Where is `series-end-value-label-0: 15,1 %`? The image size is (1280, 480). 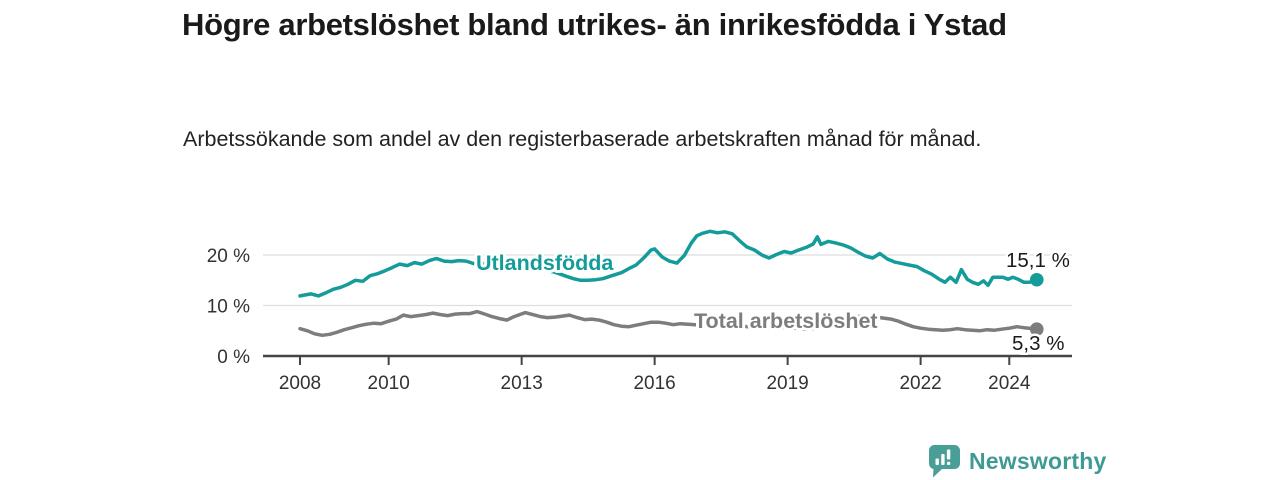
series-end-value-label-0: 15,1 % is located at coordinates (1038, 260).